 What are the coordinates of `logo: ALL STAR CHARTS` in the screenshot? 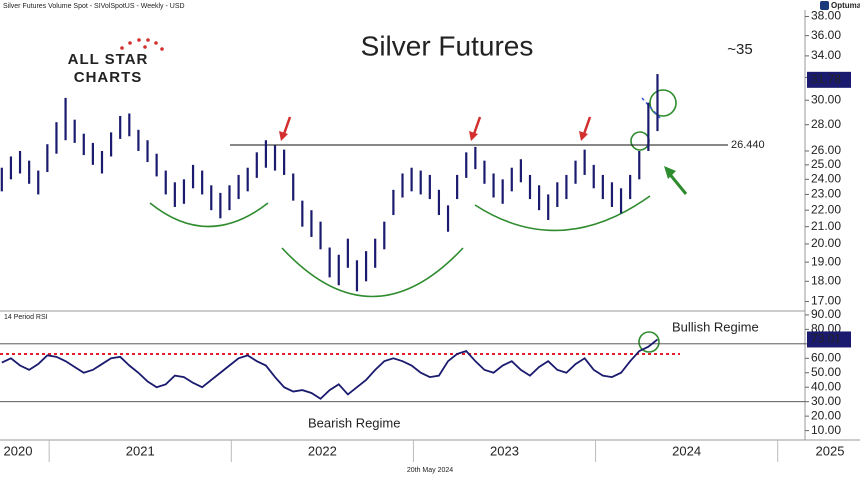 It's located at (116, 62).